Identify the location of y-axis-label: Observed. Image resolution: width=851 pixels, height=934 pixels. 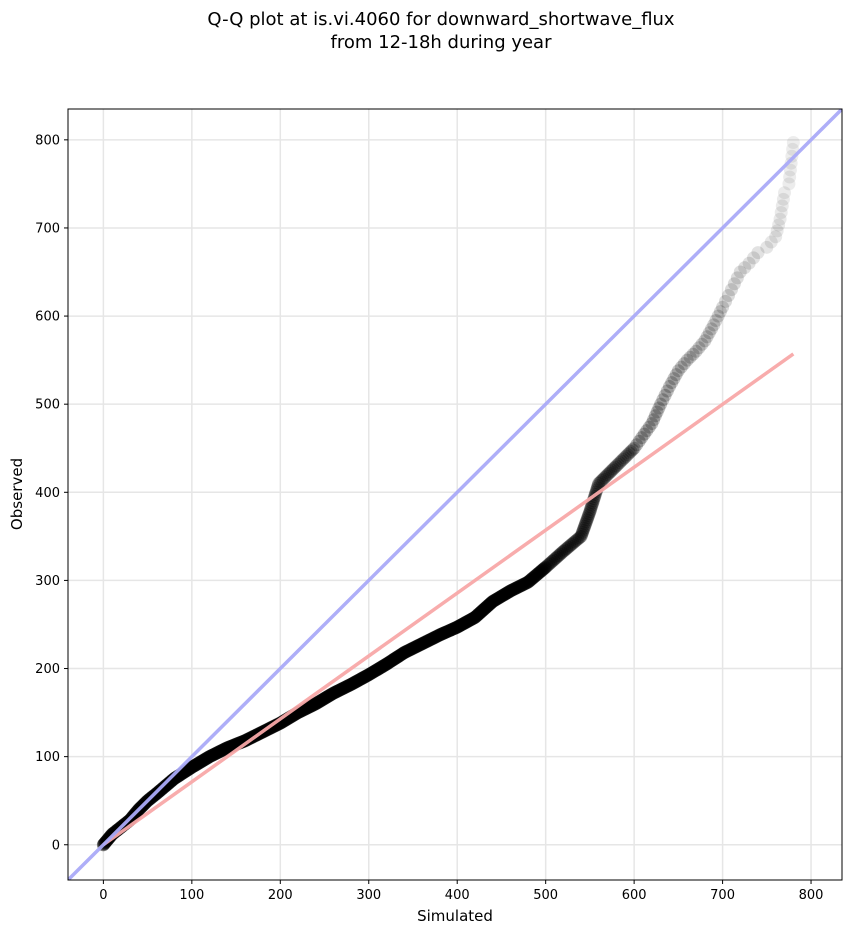
(17, 494).